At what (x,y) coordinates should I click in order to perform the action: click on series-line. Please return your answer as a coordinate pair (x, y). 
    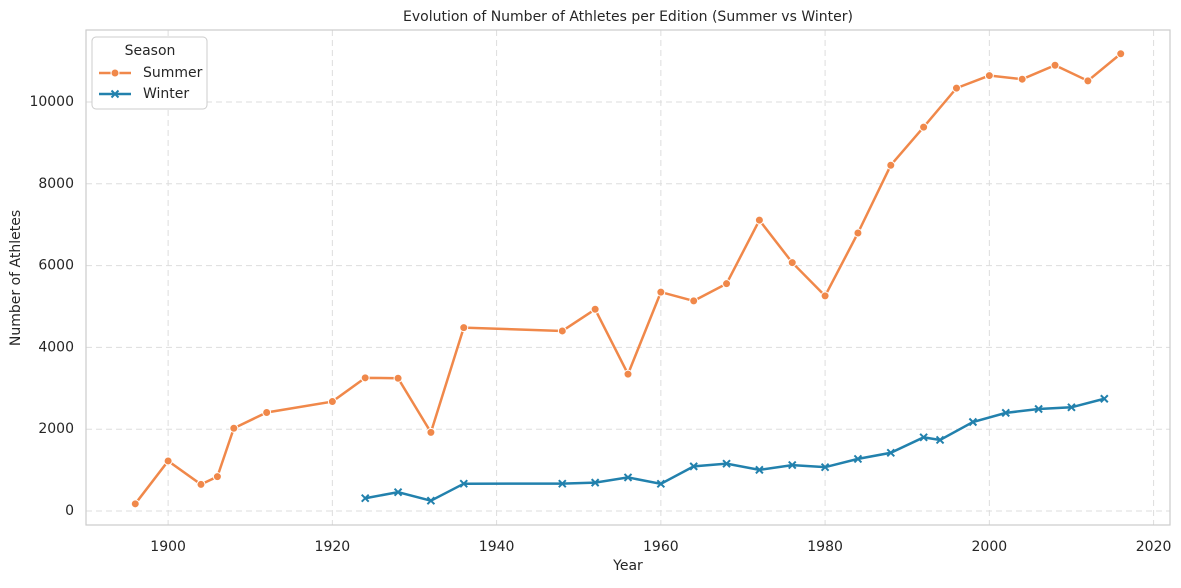
    Looking at the image, I should click on (734, 450).